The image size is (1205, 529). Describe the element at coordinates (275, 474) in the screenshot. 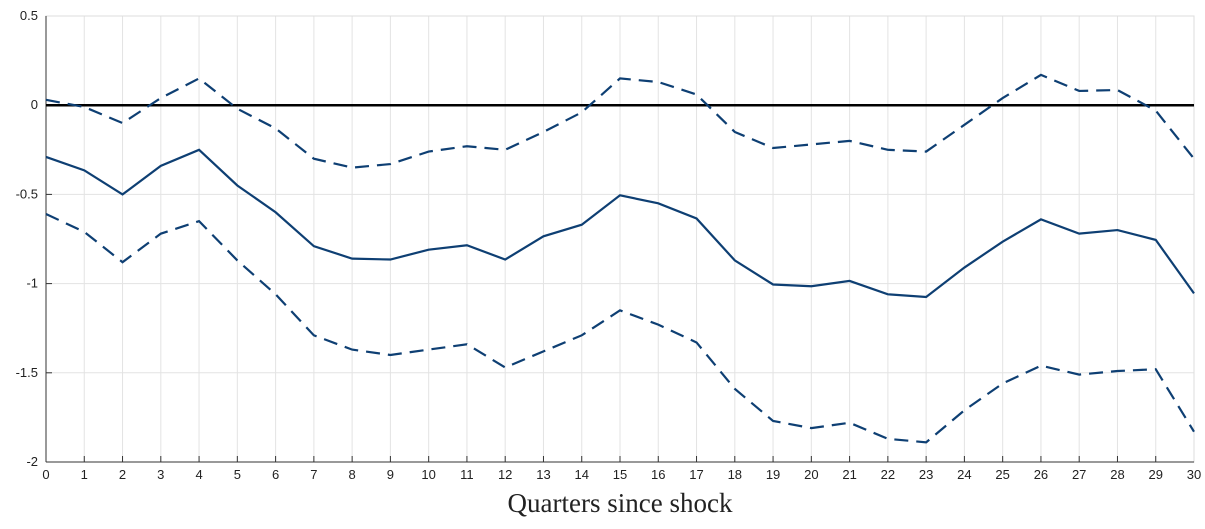

I see `x-tick-label: 6` at that location.